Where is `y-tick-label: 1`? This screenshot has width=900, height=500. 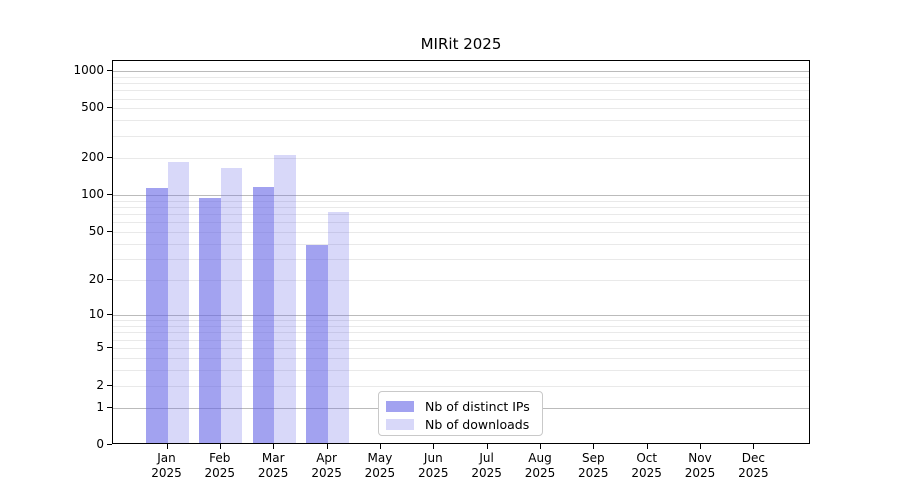
y-tick-label: 1 is located at coordinates (100, 406).